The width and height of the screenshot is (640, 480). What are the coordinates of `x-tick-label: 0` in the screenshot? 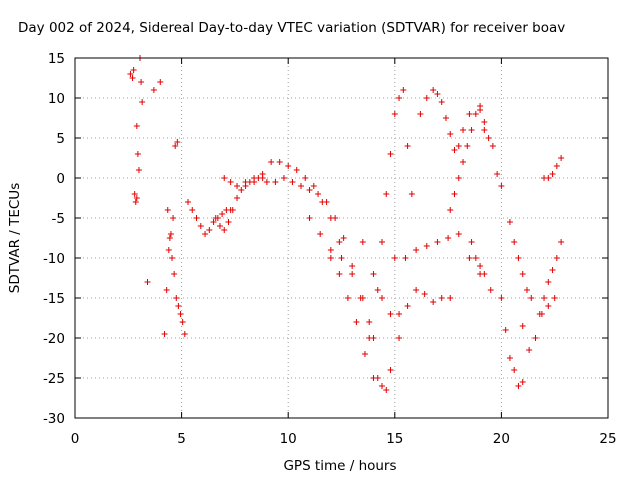 It's located at (75, 439).